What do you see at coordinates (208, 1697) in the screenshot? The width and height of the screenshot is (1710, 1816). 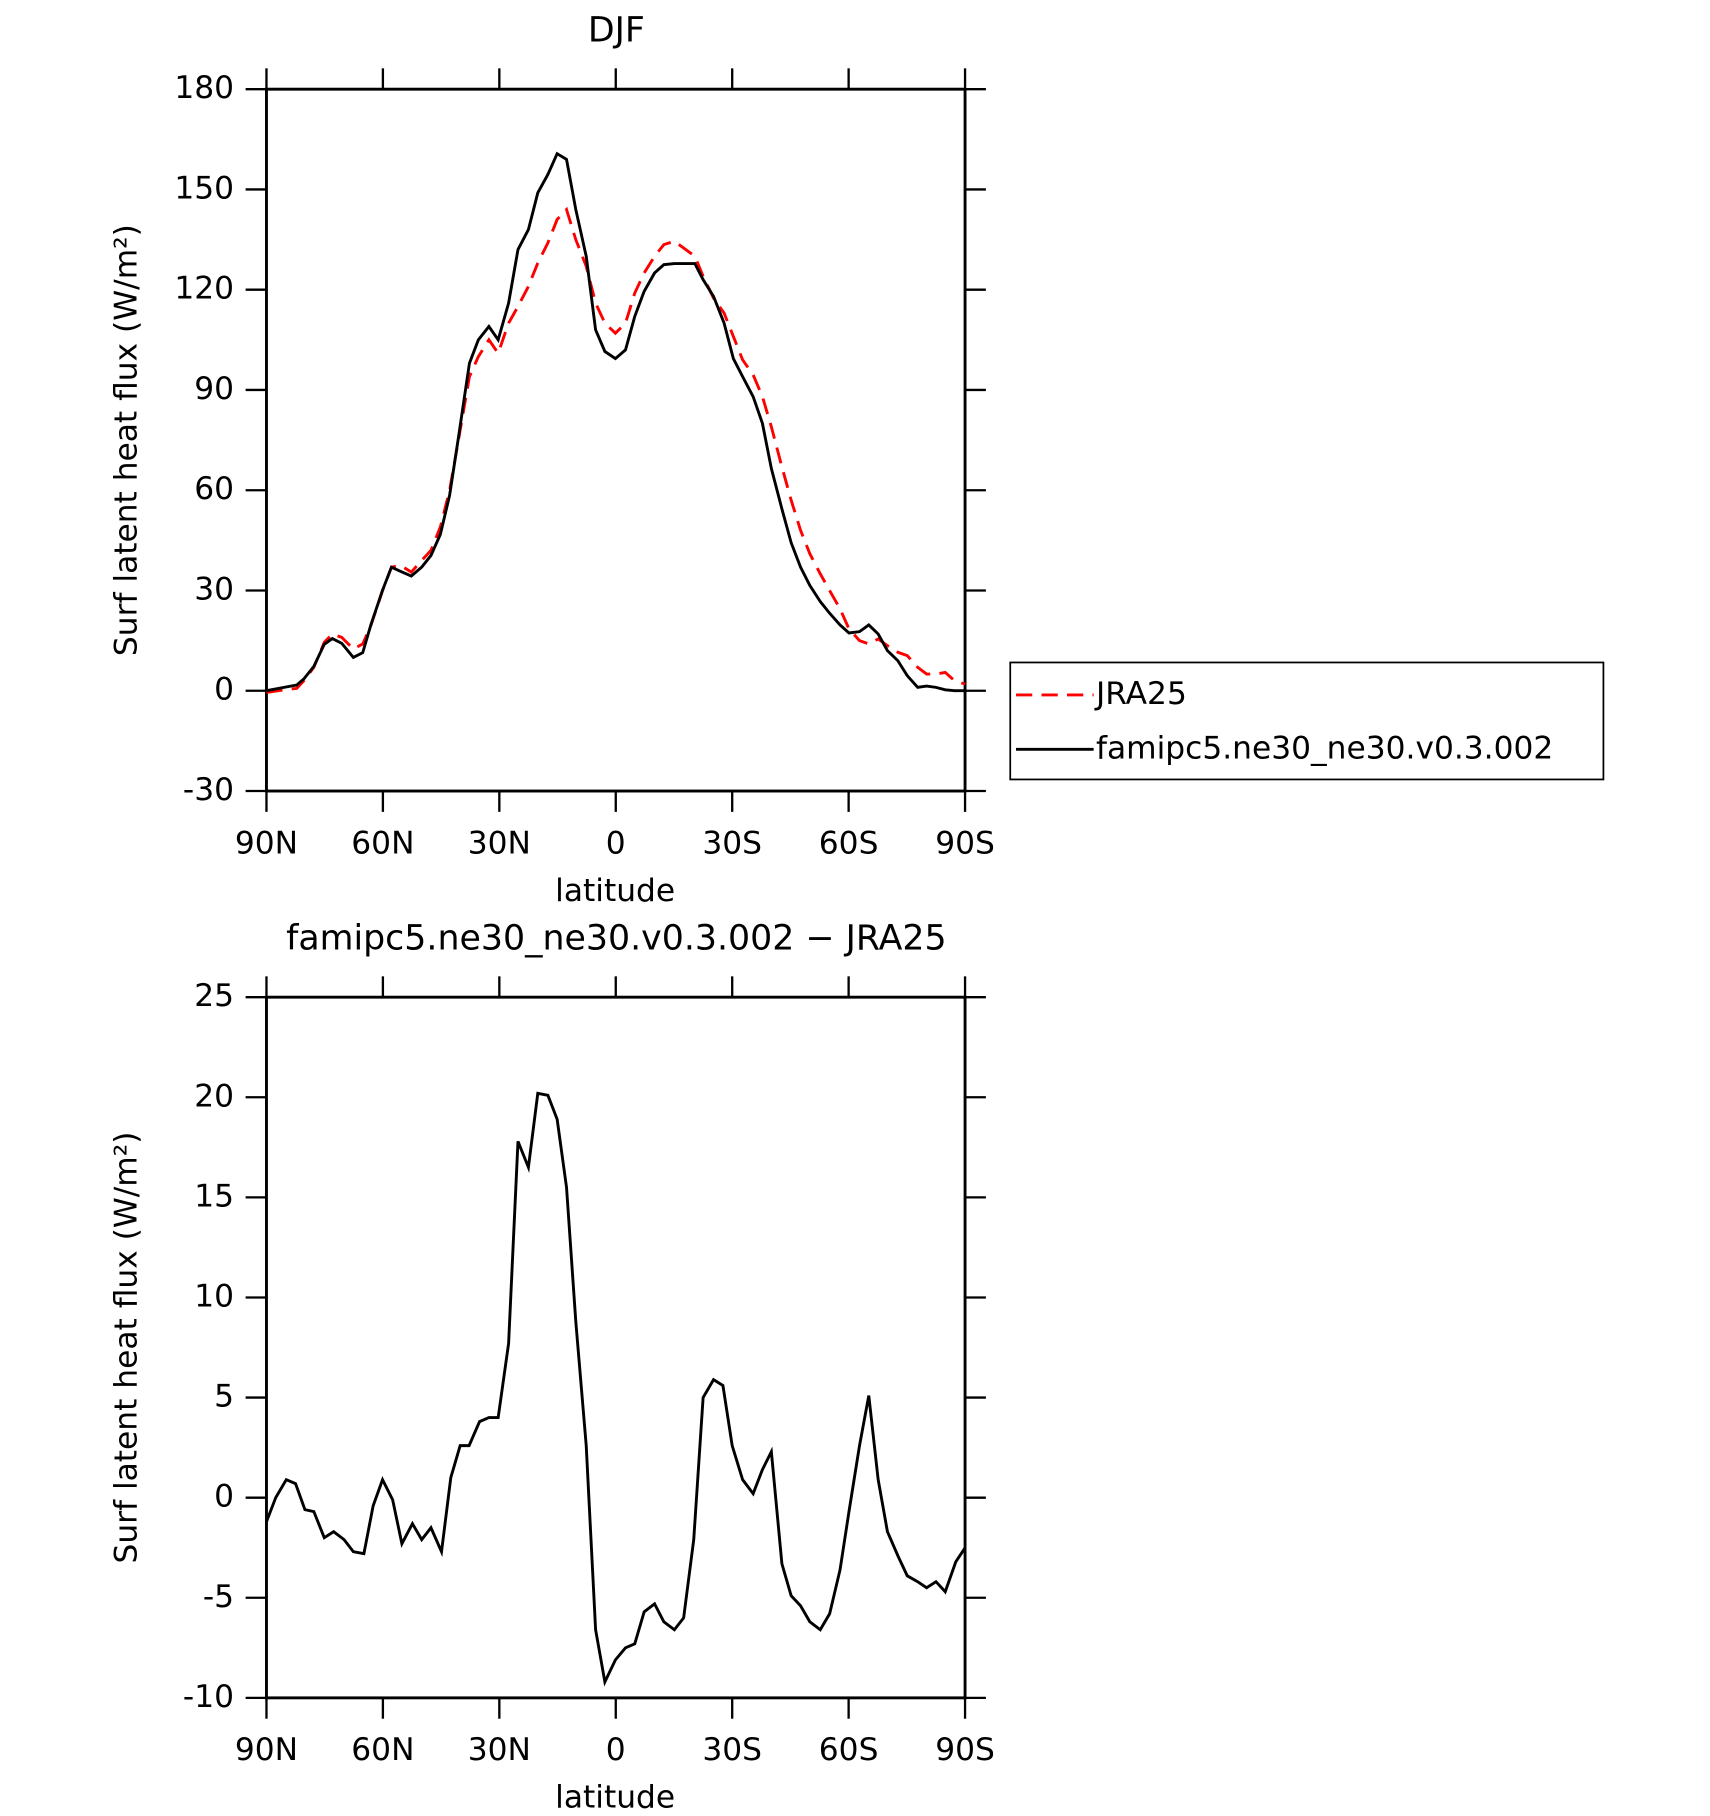 I see `y-tick-label: -10` at bounding box center [208, 1697].